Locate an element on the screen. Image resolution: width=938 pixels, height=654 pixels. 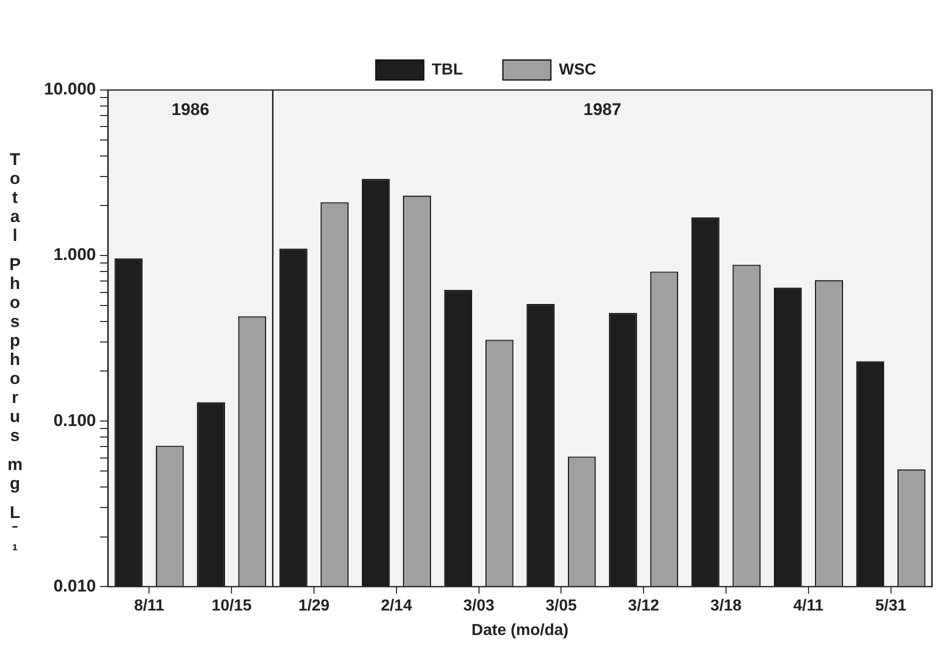
x-tick-label: 1/29 is located at coordinates (314, 606).